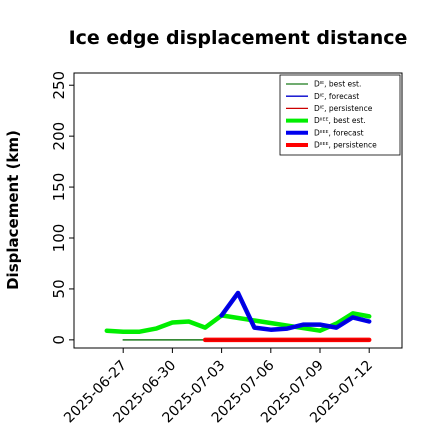  I want to click on legend-label: Dᴵᴱ, persistence, so click(343, 108).